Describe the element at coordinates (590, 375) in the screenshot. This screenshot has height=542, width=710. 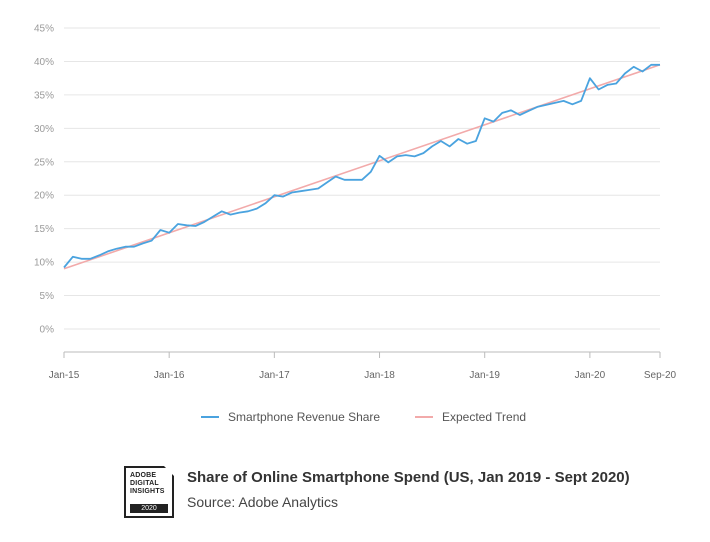
I see `x-tick-label: Jan-20` at that location.